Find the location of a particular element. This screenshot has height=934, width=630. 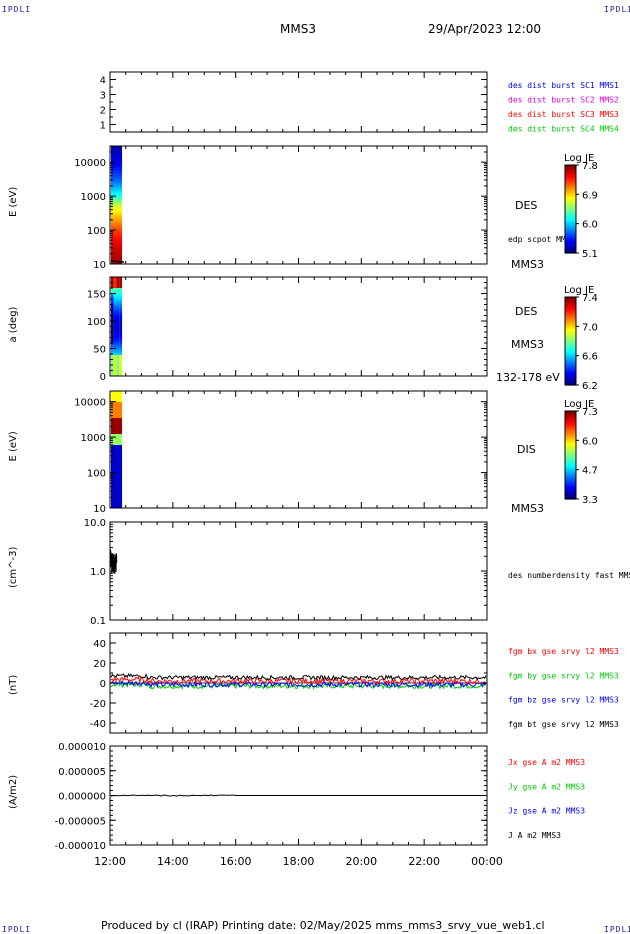

panel-2-ytick-label: 50 is located at coordinates (99, 350).